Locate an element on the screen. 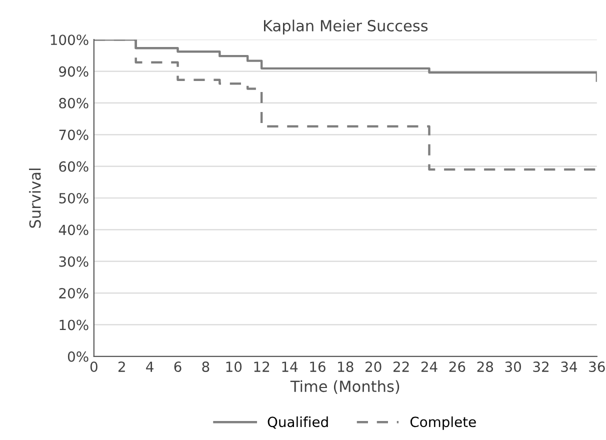 Image resolution: width=606 pixels, height=440 pixels. x-tick-label: 8 is located at coordinates (206, 367).